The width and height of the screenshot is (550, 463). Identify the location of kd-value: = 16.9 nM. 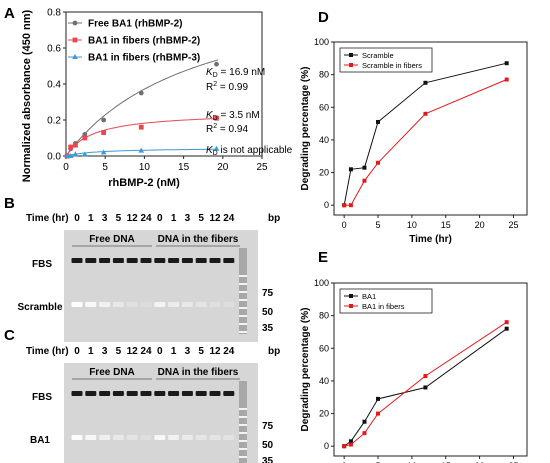
(242, 72).